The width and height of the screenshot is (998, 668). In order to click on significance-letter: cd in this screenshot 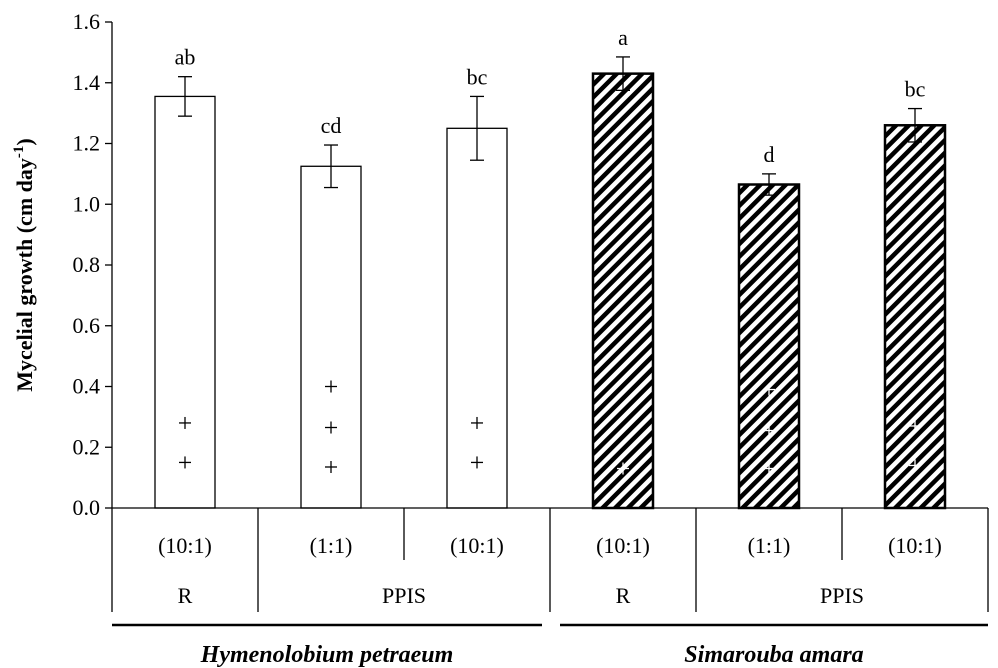, I will do `click(331, 125)`.